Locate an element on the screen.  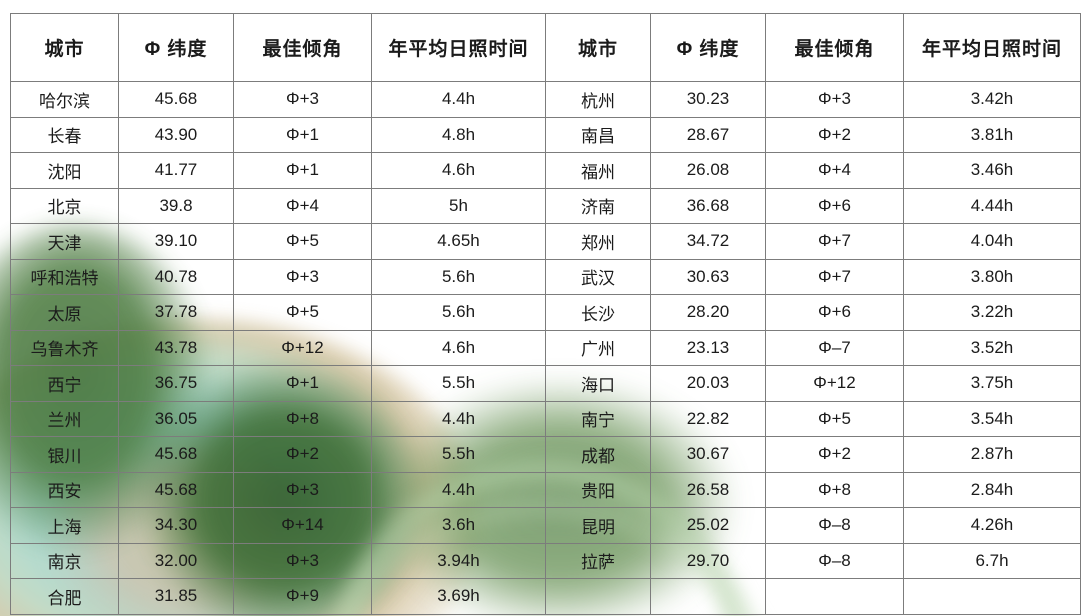
table-row: 上海 34.30 Φ+14 3.6h 昆明 25.02 Φ–8 4.26h is located at coordinates (545, 525).